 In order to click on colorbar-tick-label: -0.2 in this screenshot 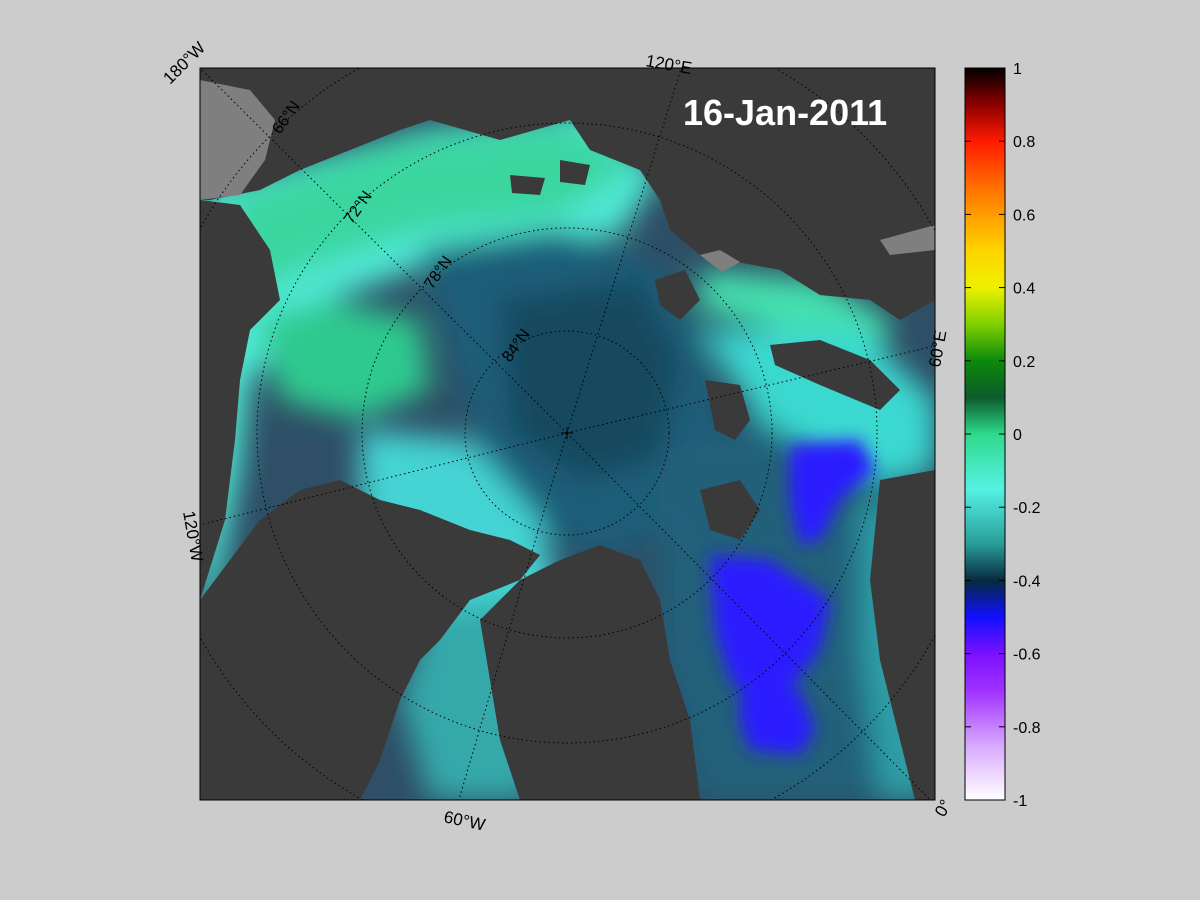, I will do `click(1027, 508)`.